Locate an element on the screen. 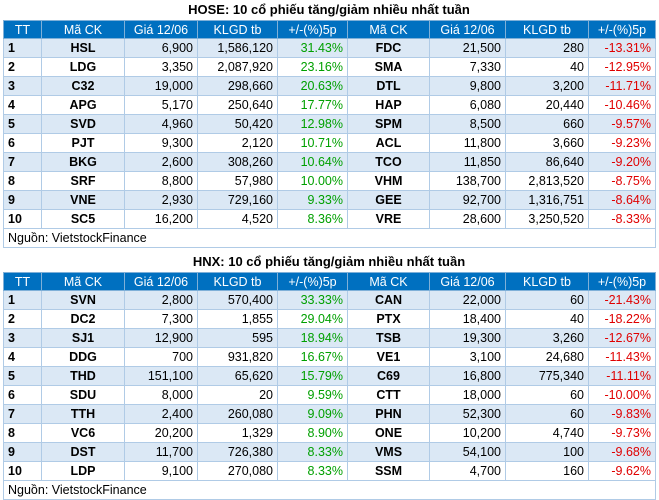 Image resolution: width=659 pixels, height=500 pixels. loser-change: -8.33% is located at coordinates (622, 219).